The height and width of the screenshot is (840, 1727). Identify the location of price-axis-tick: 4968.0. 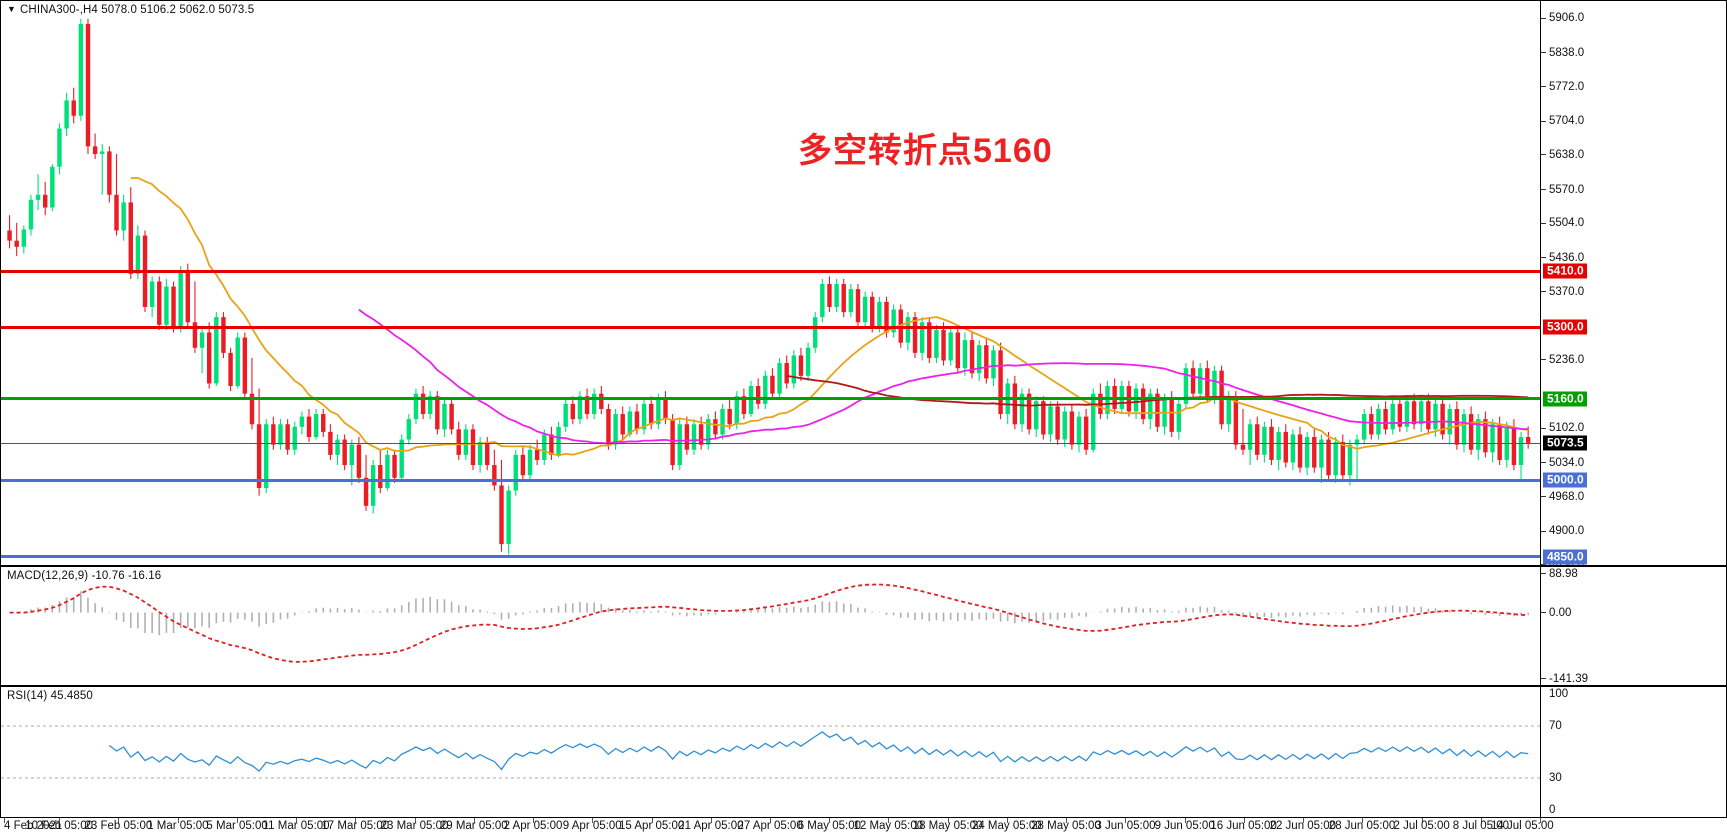
(1562, 497).